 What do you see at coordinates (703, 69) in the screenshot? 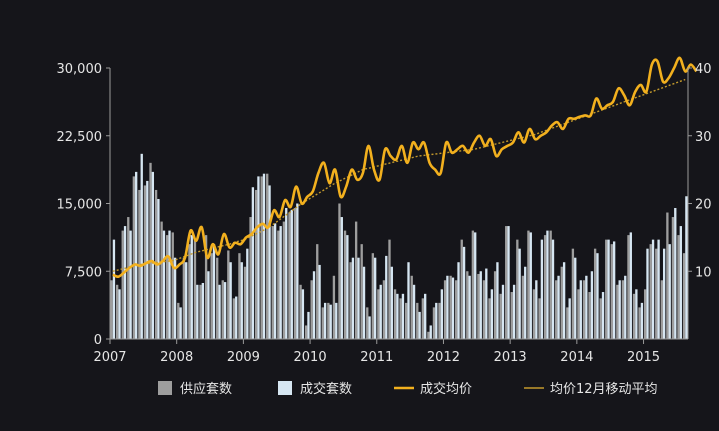
I see `y-right-tick-label: 40` at bounding box center [703, 69].